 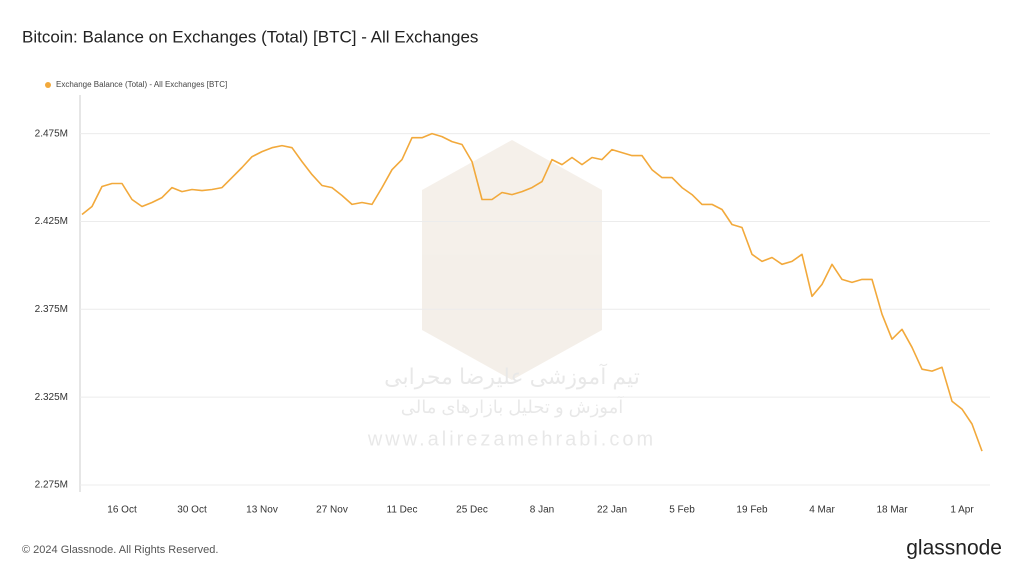 I want to click on x-tick-label: 30 Oct, so click(x=192, y=510).